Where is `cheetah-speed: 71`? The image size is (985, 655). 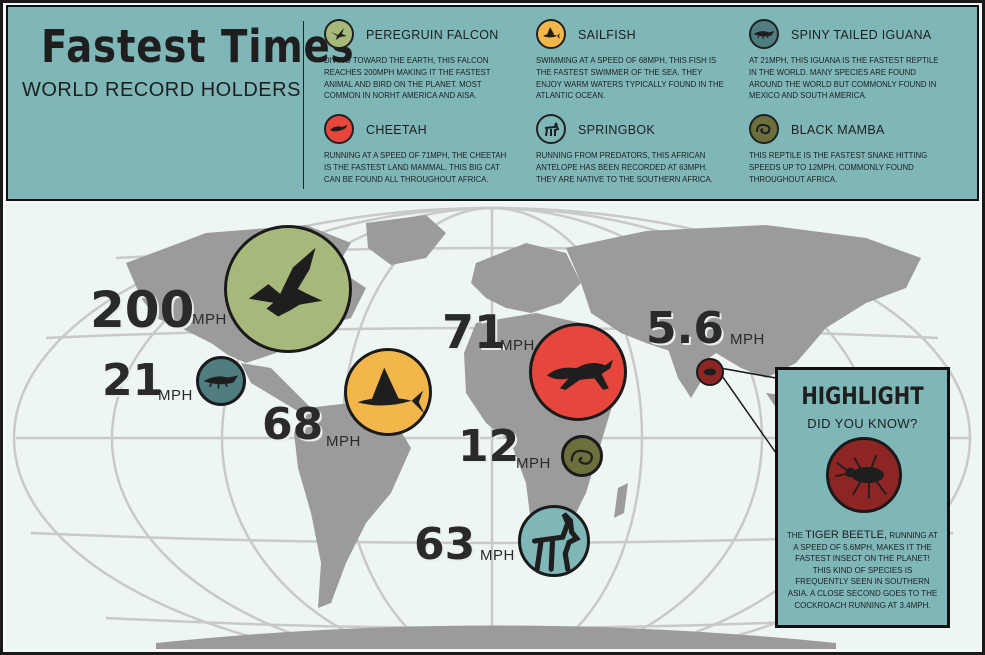 cheetah-speed: 71 is located at coordinates (474, 332).